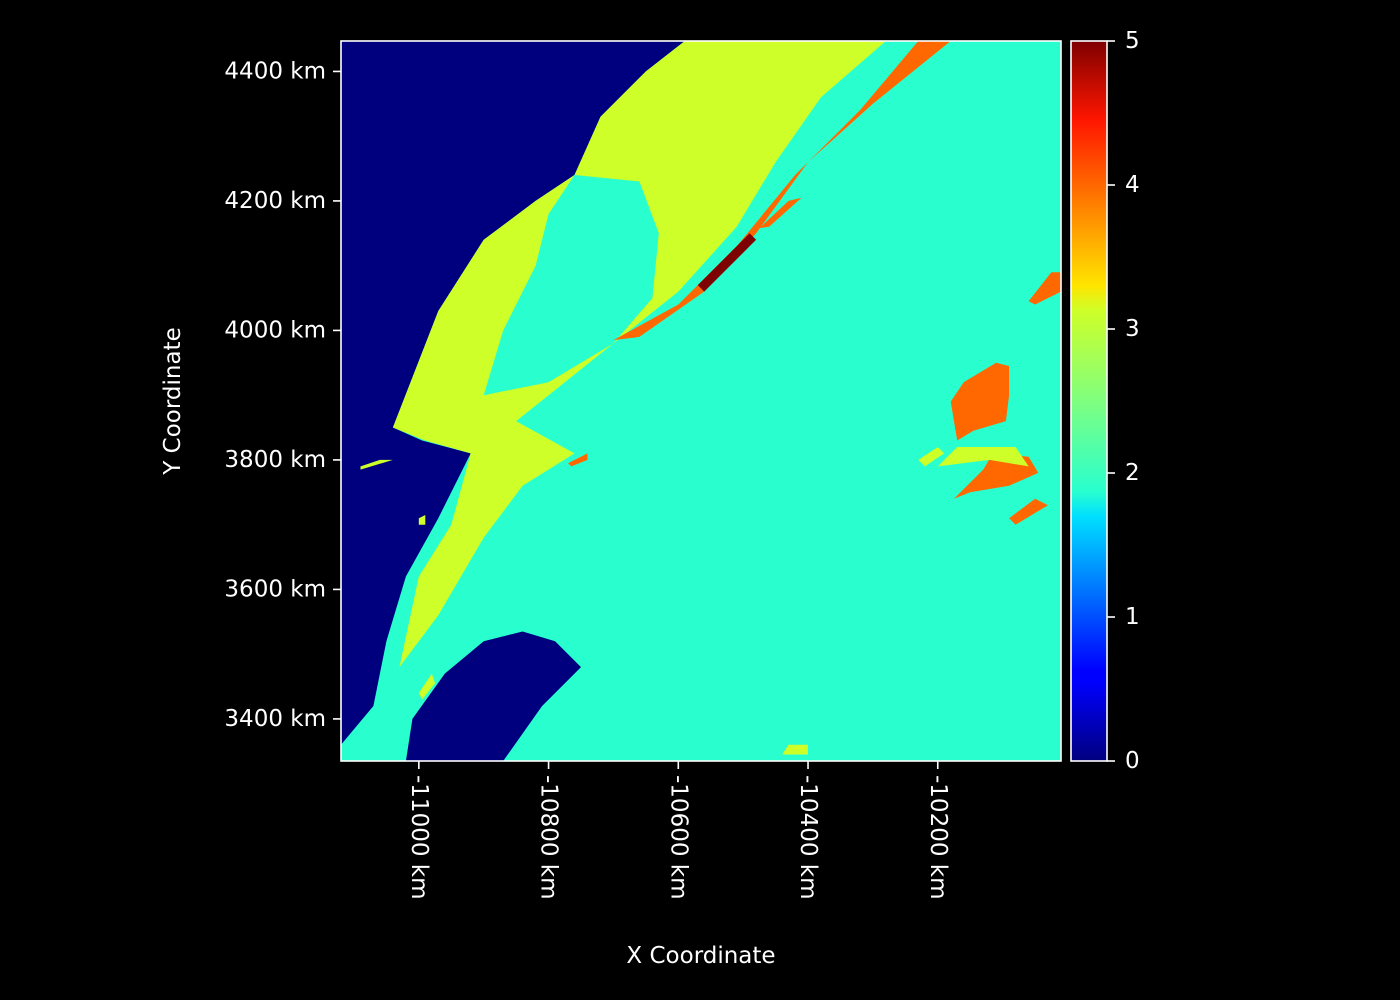 The image size is (1400, 1000). What do you see at coordinates (996, 476) in the screenshot?
I see `region-east-patch-b` at bounding box center [996, 476].